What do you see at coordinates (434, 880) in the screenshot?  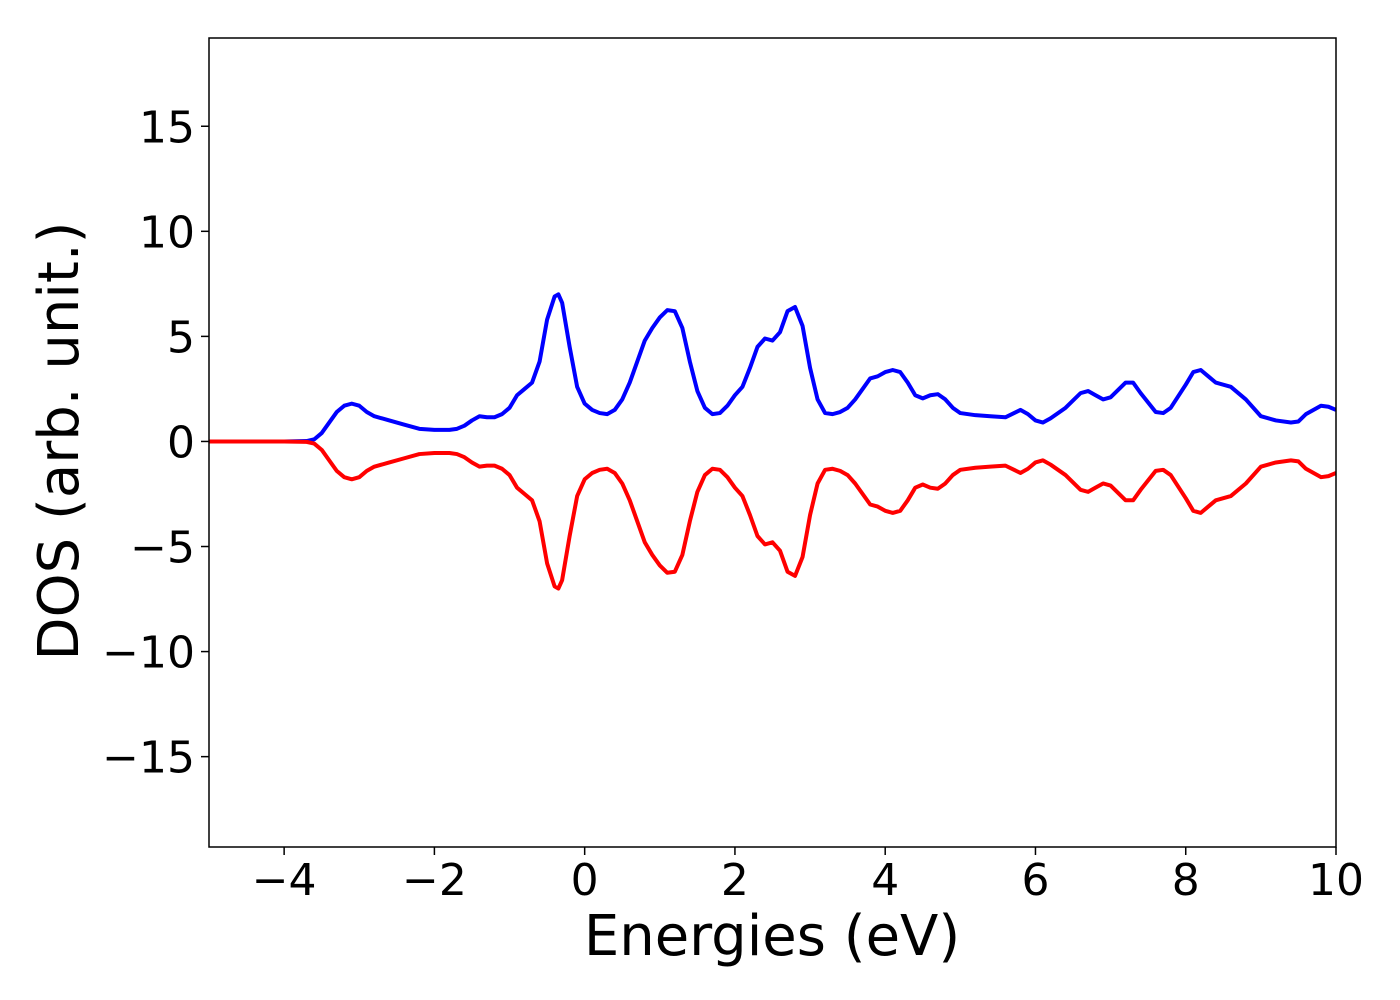 I see `x-tick-label: −2` at bounding box center [434, 880].